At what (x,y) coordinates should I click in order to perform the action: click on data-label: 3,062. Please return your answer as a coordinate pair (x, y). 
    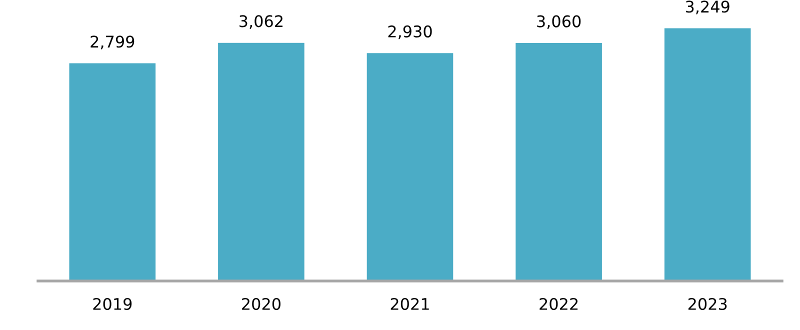
    Looking at the image, I should click on (261, 22).